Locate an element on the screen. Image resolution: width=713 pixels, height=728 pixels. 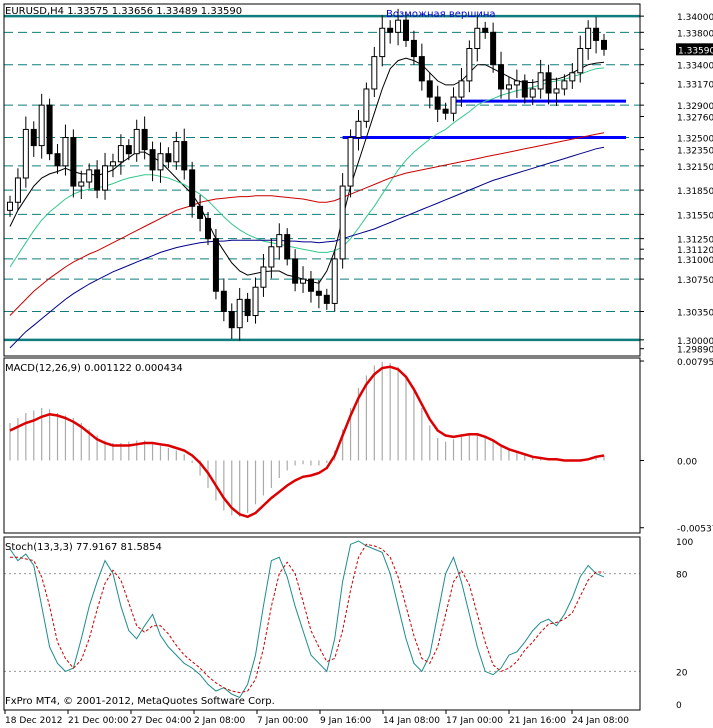
price-tick-label: 1.33170 is located at coordinates (695, 85).